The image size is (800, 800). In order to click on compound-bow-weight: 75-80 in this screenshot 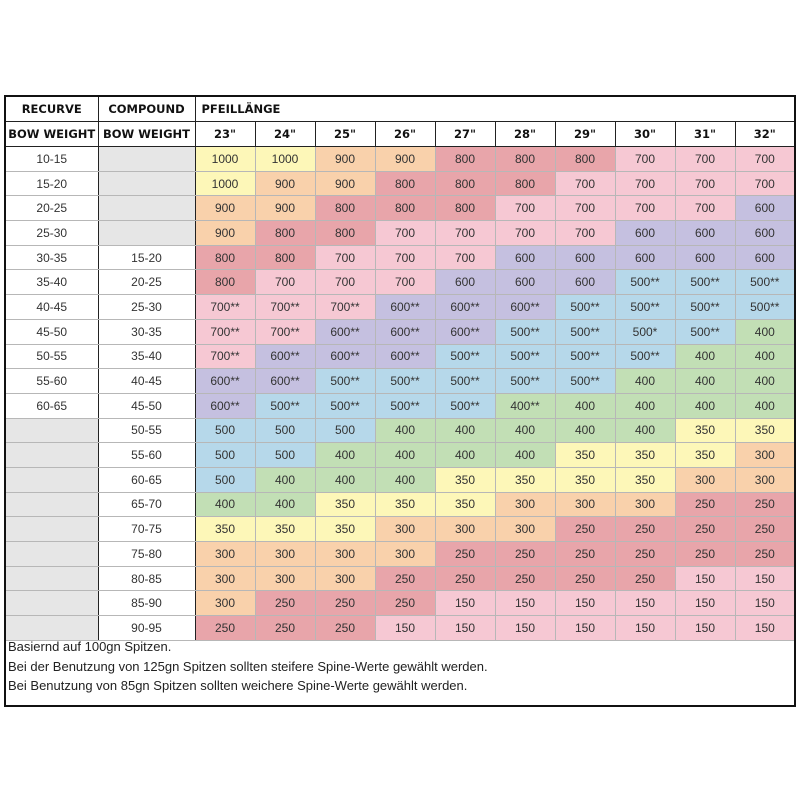, I will do `click(147, 554)`.